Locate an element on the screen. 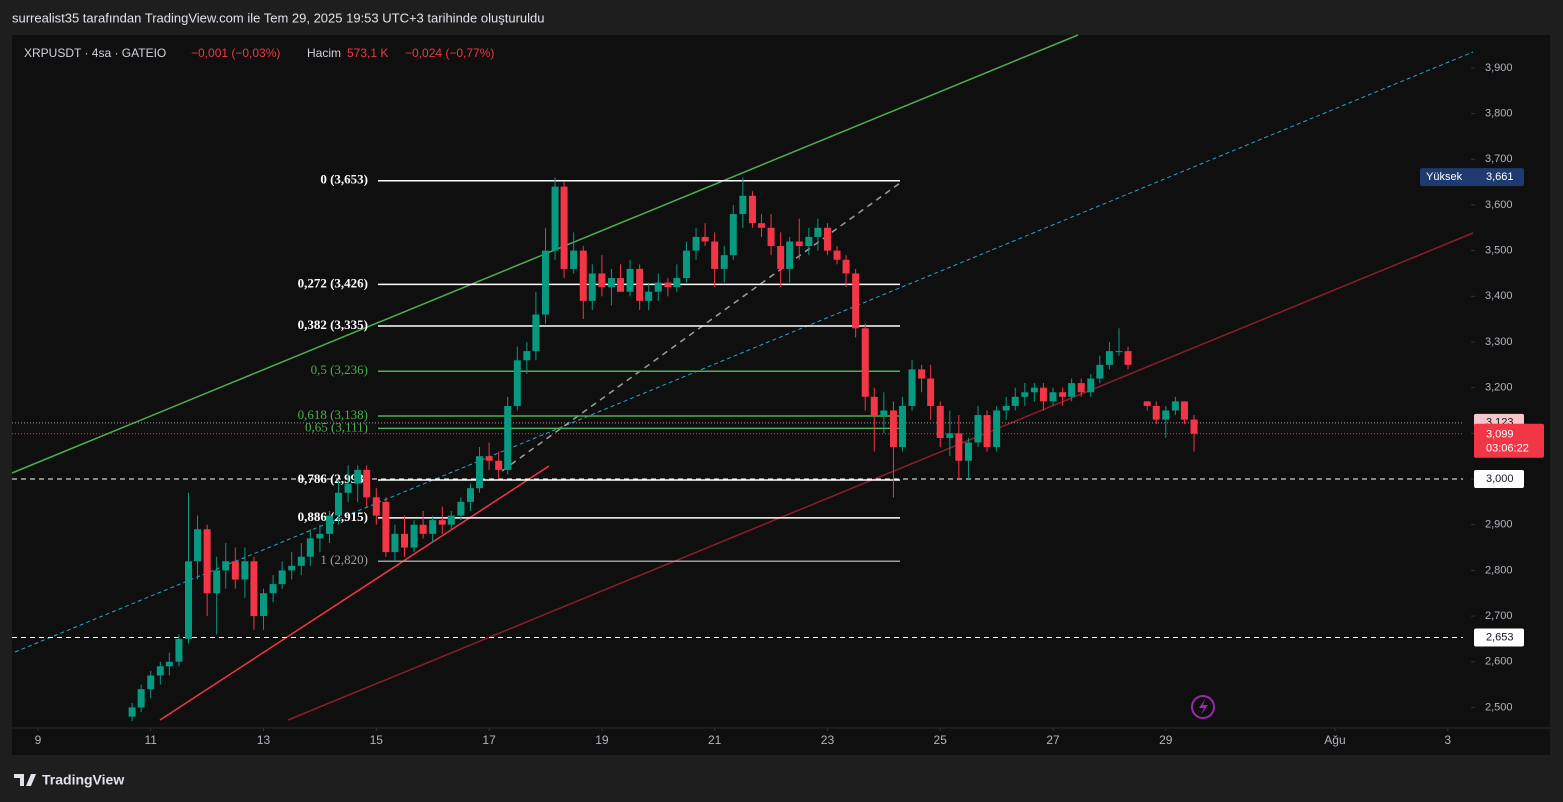 The width and height of the screenshot is (1563, 802). y-tick-label: 2,900 is located at coordinates (1499, 525).